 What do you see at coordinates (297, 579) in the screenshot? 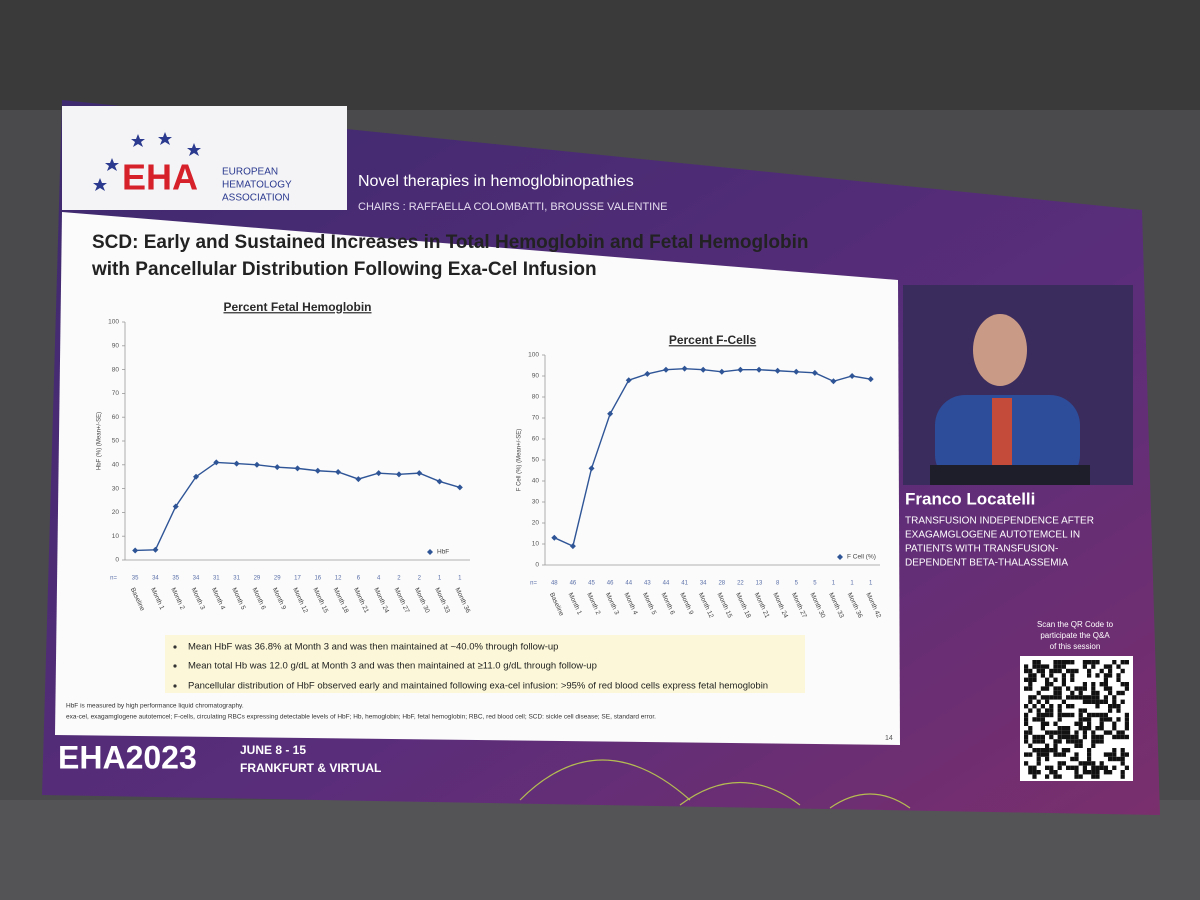
I see `n-value: 17` at bounding box center [297, 579].